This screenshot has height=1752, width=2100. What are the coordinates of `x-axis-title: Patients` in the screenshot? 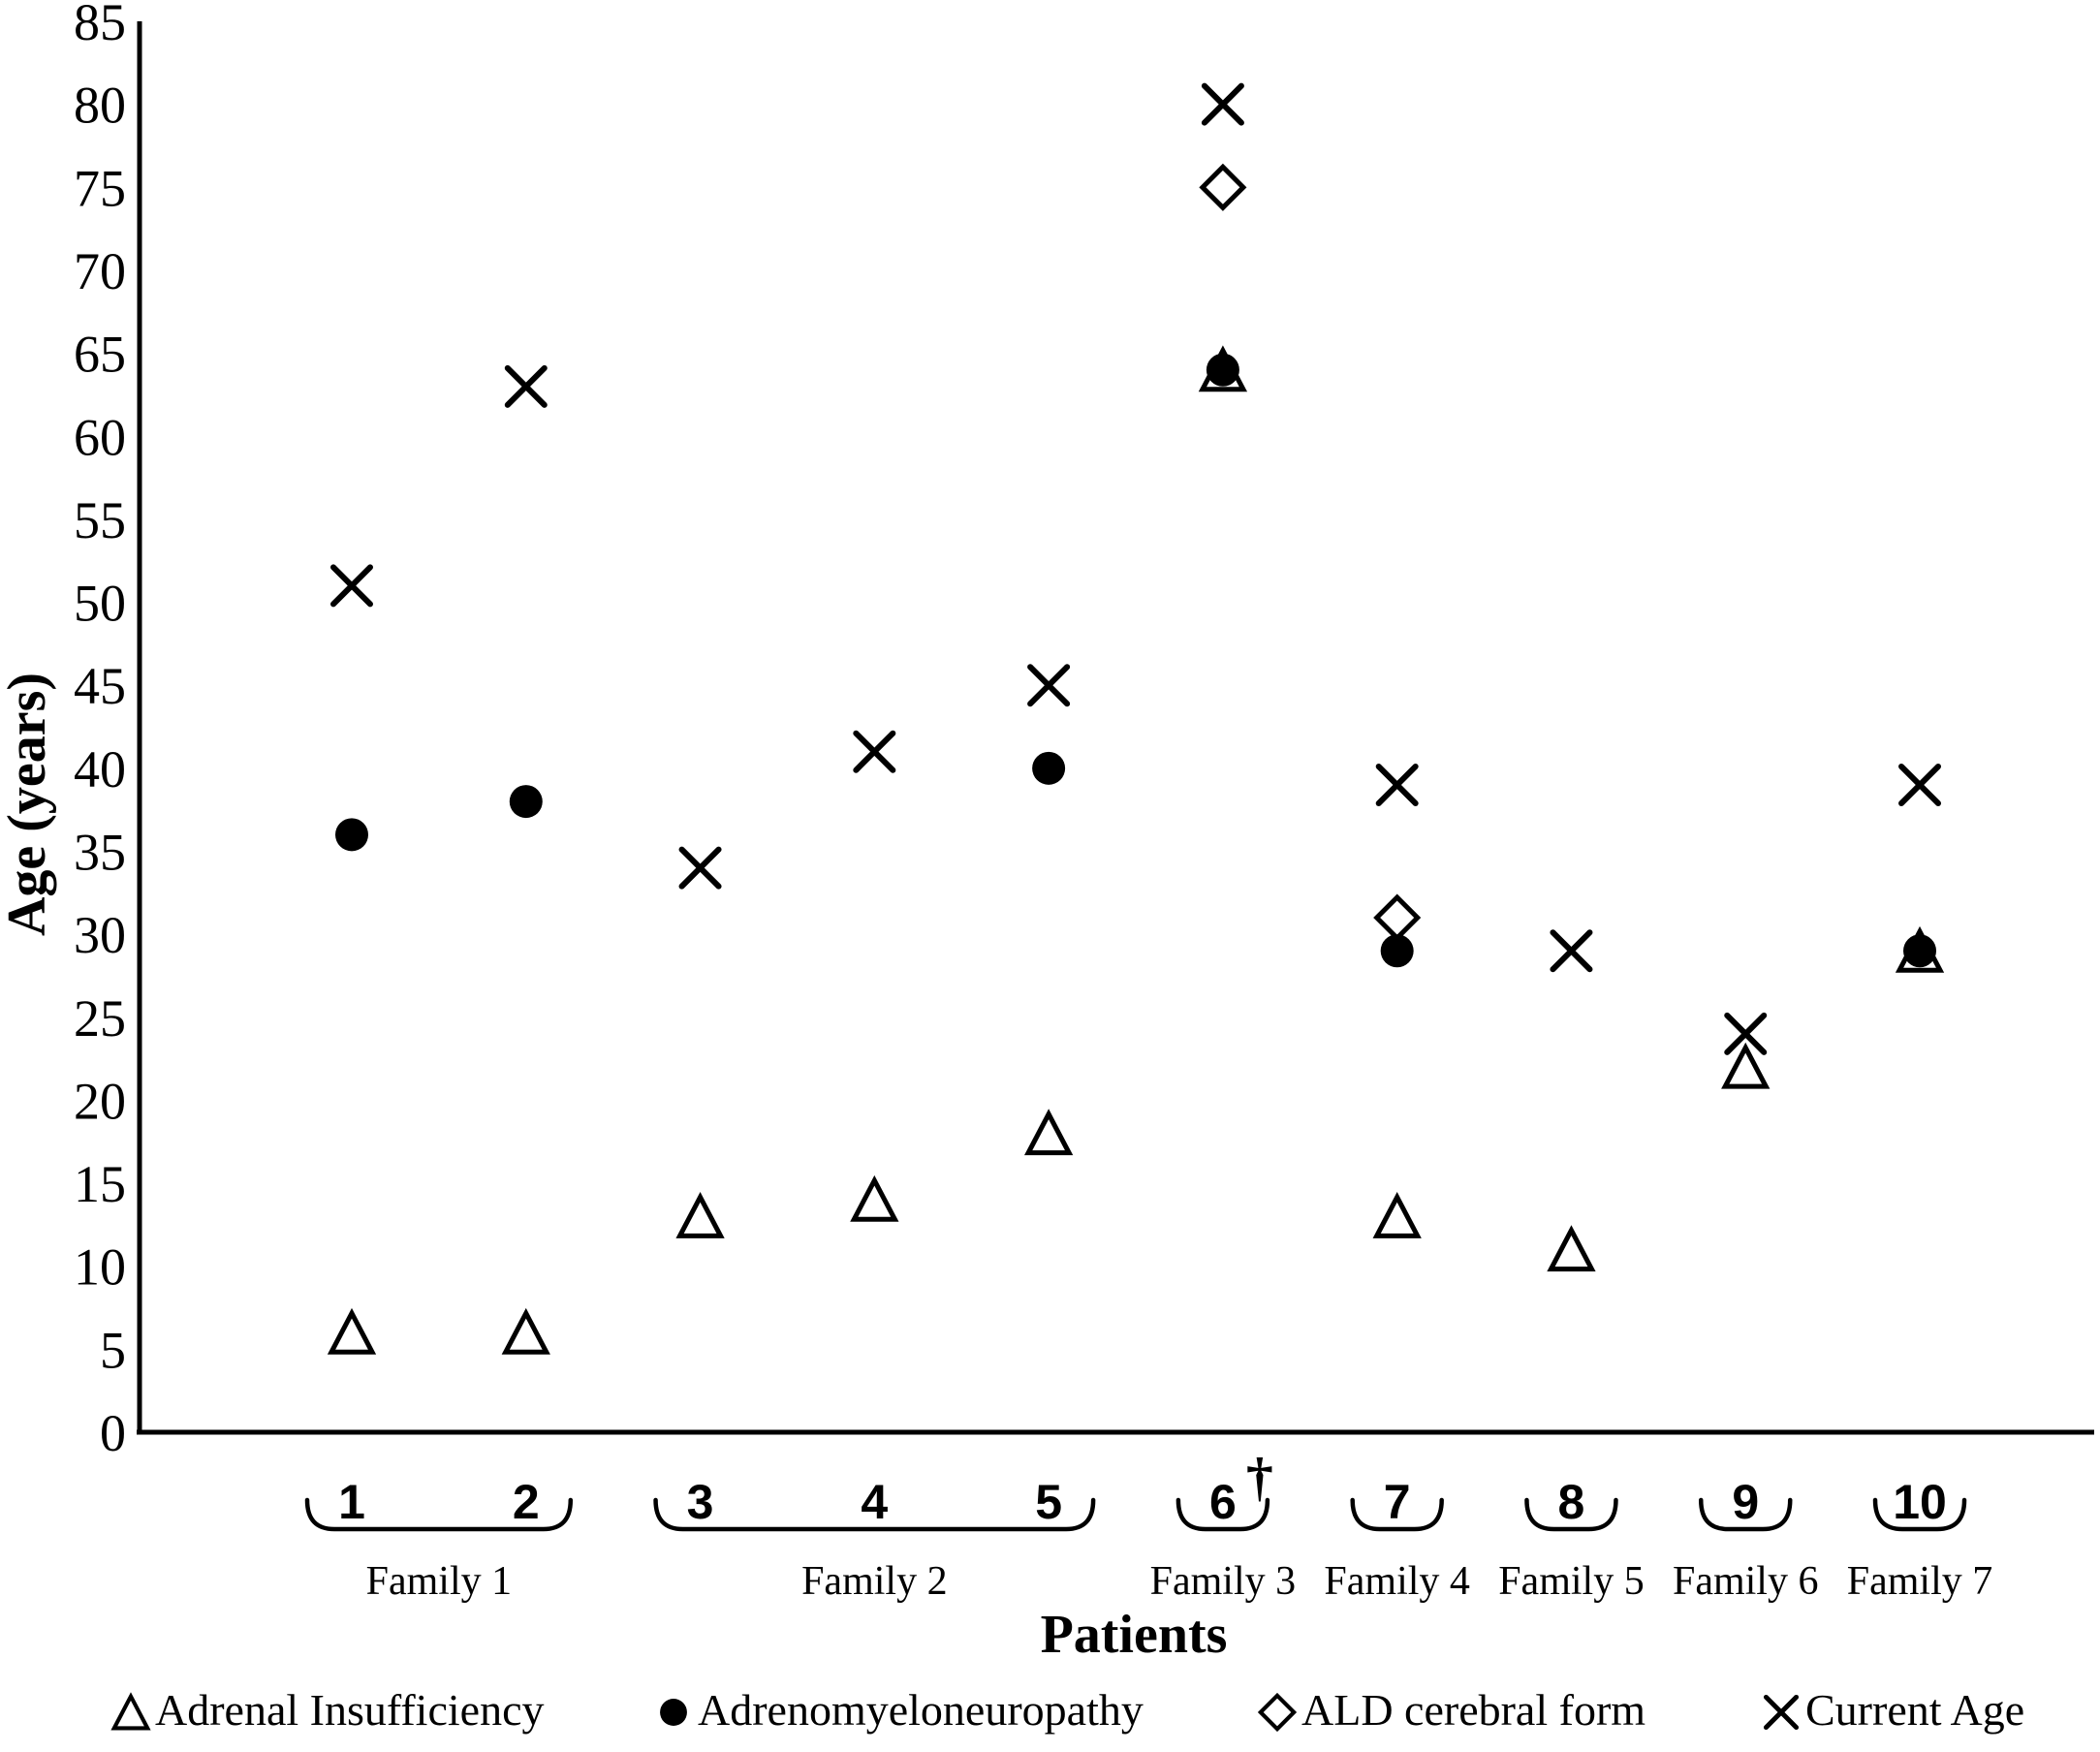 It's located at (1134, 1635).